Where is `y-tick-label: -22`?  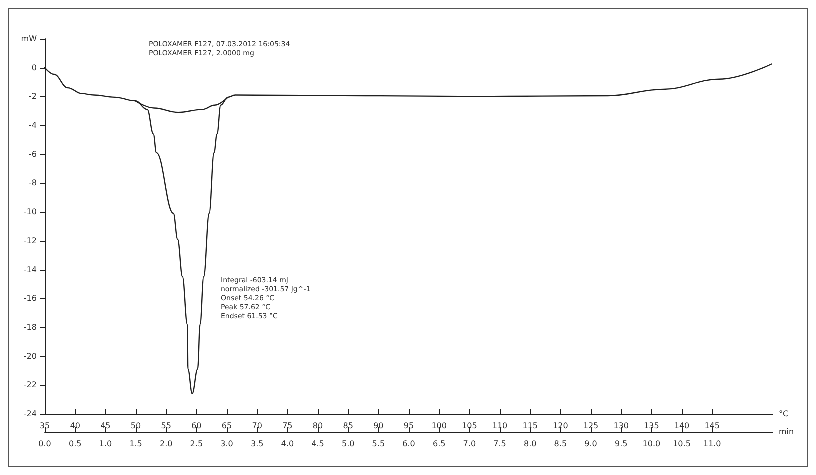
y-tick-label: -22 is located at coordinates (30, 385).